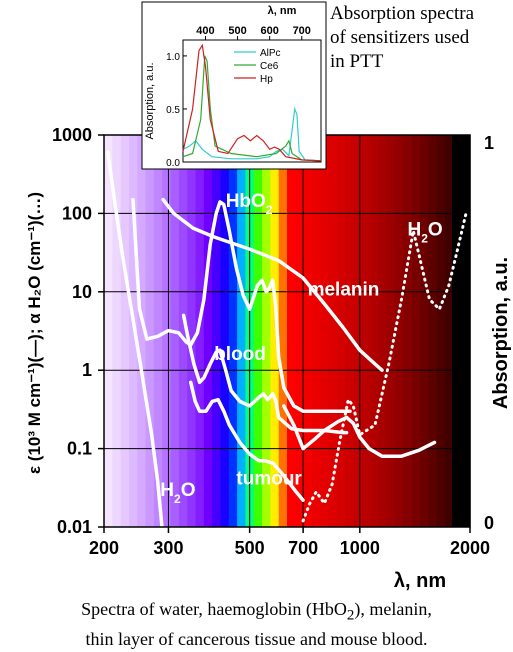 This screenshot has height=652, width=513. Describe the element at coordinates (173, 110) in the screenshot. I see `inset-y-tick-label: 0.5` at that location.